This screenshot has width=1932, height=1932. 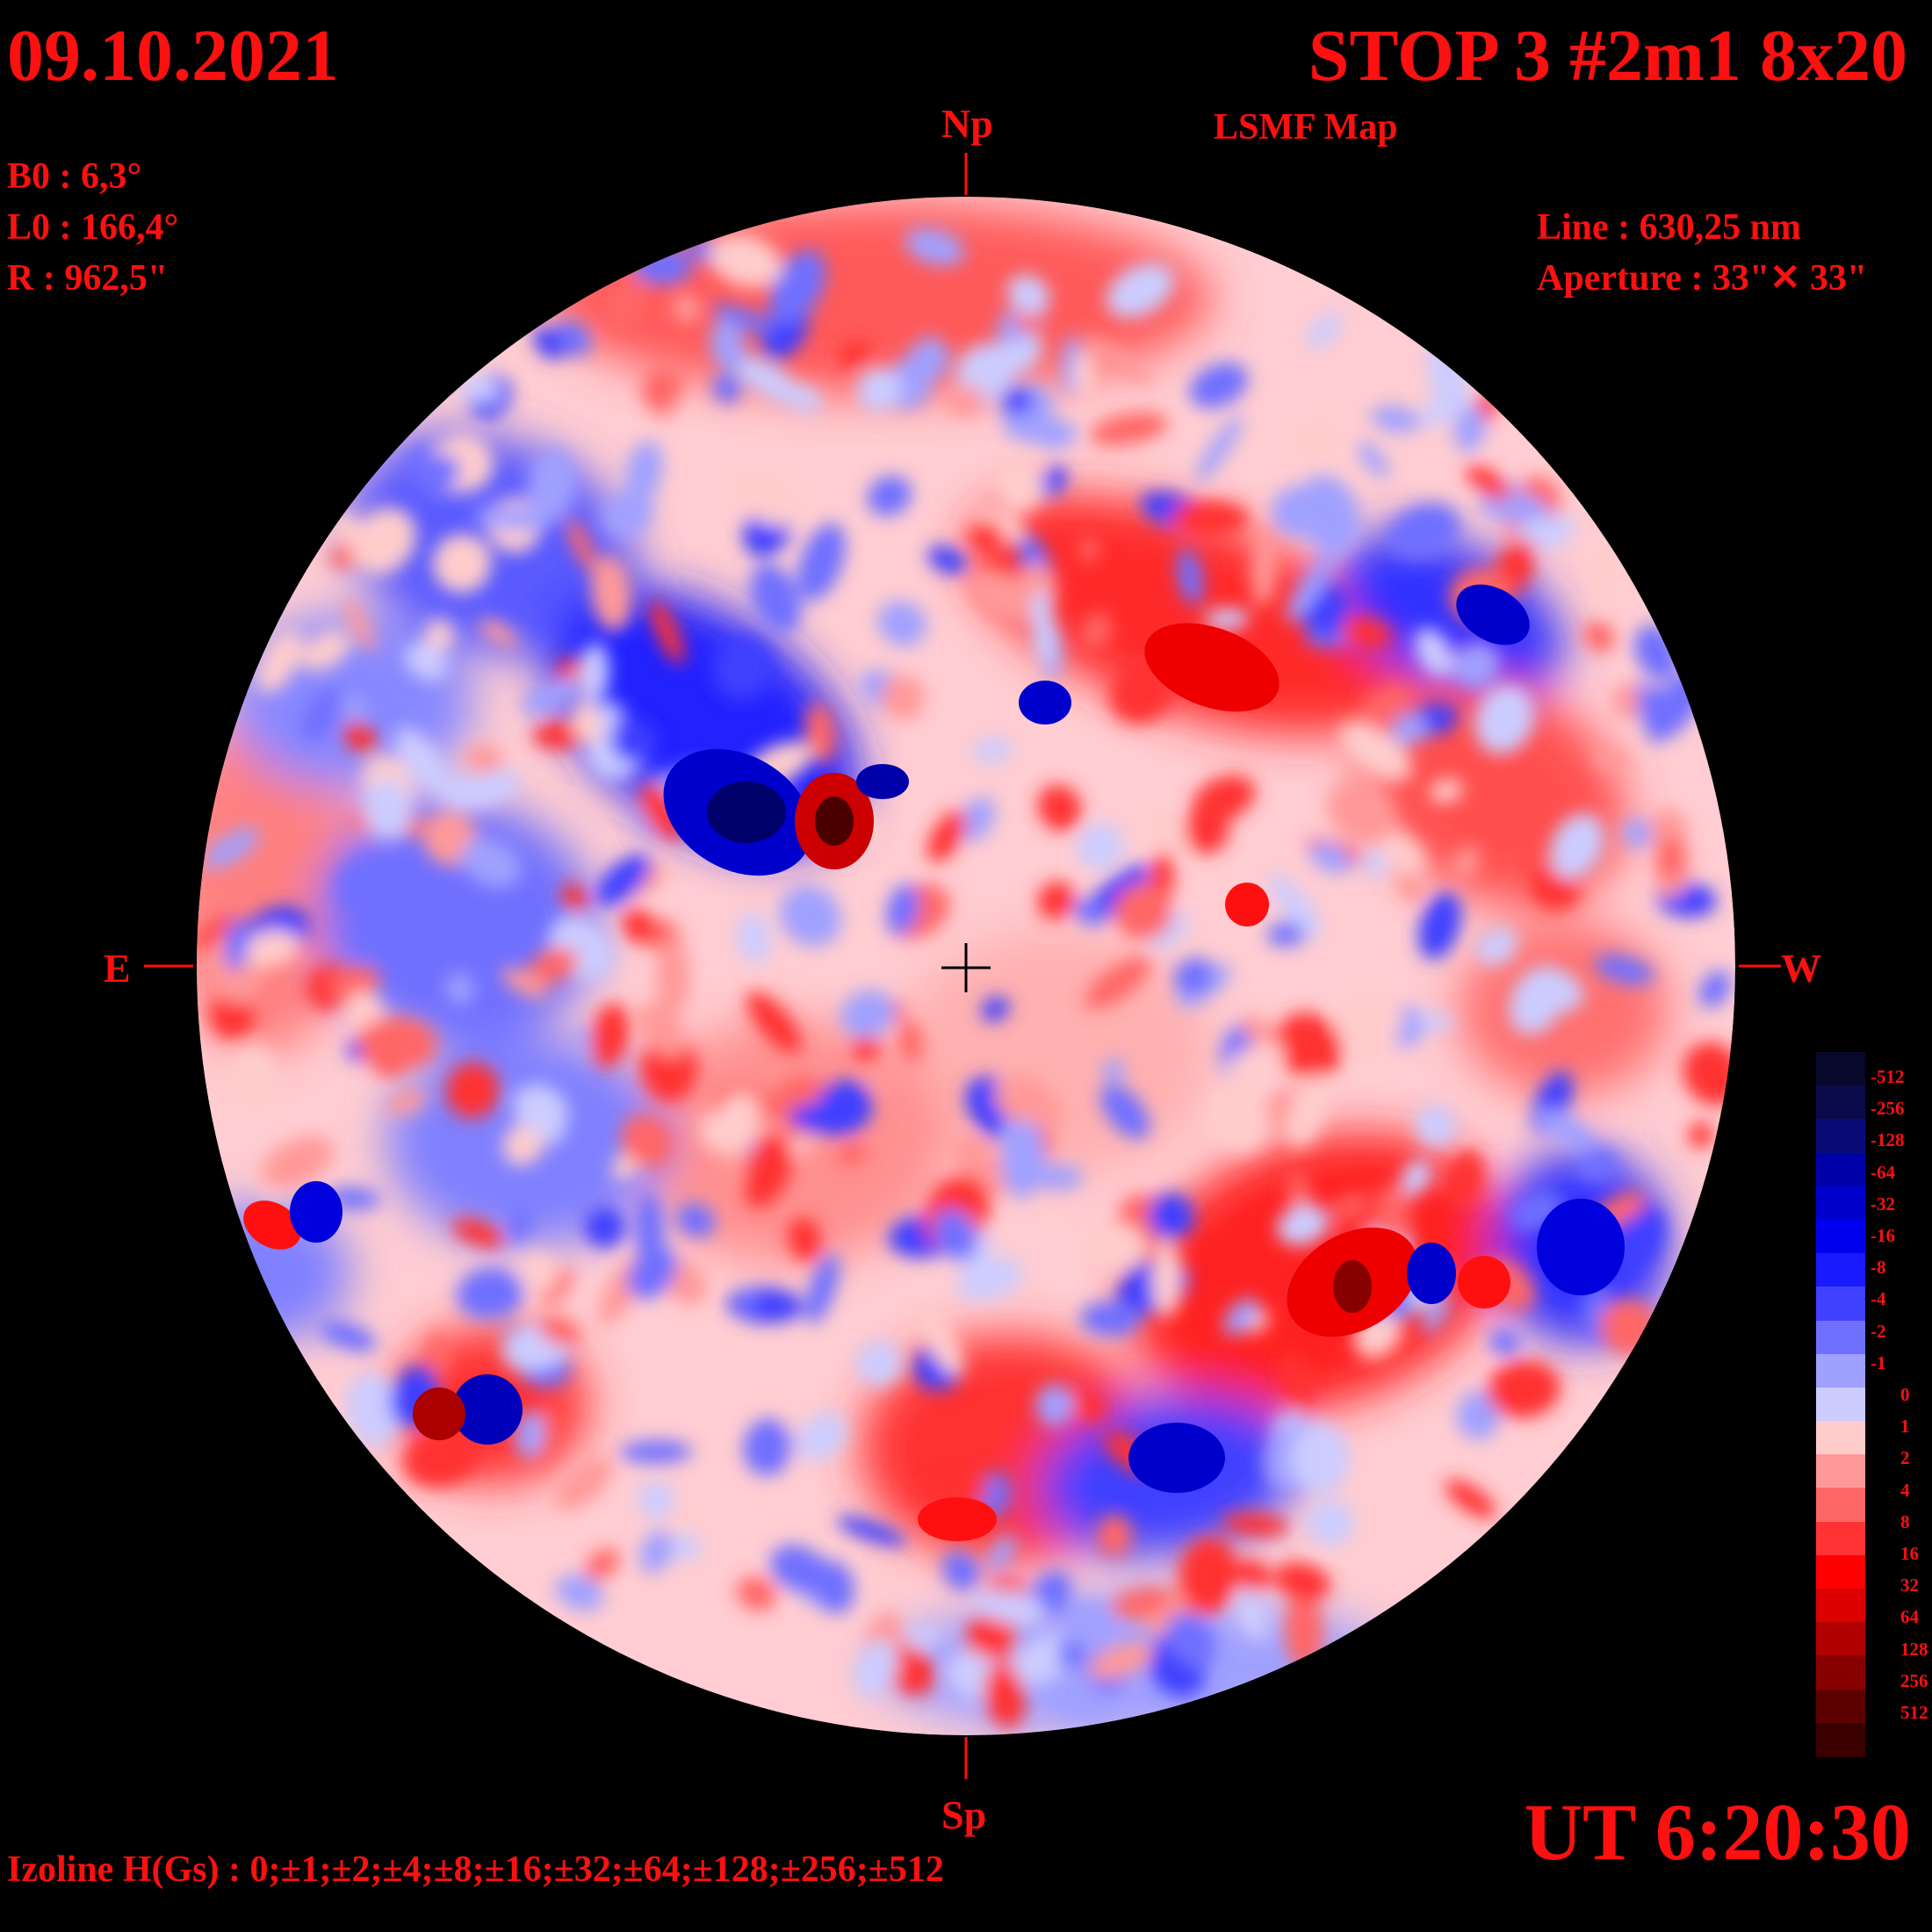 I want to click on east-label: E, so click(x=117, y=968).